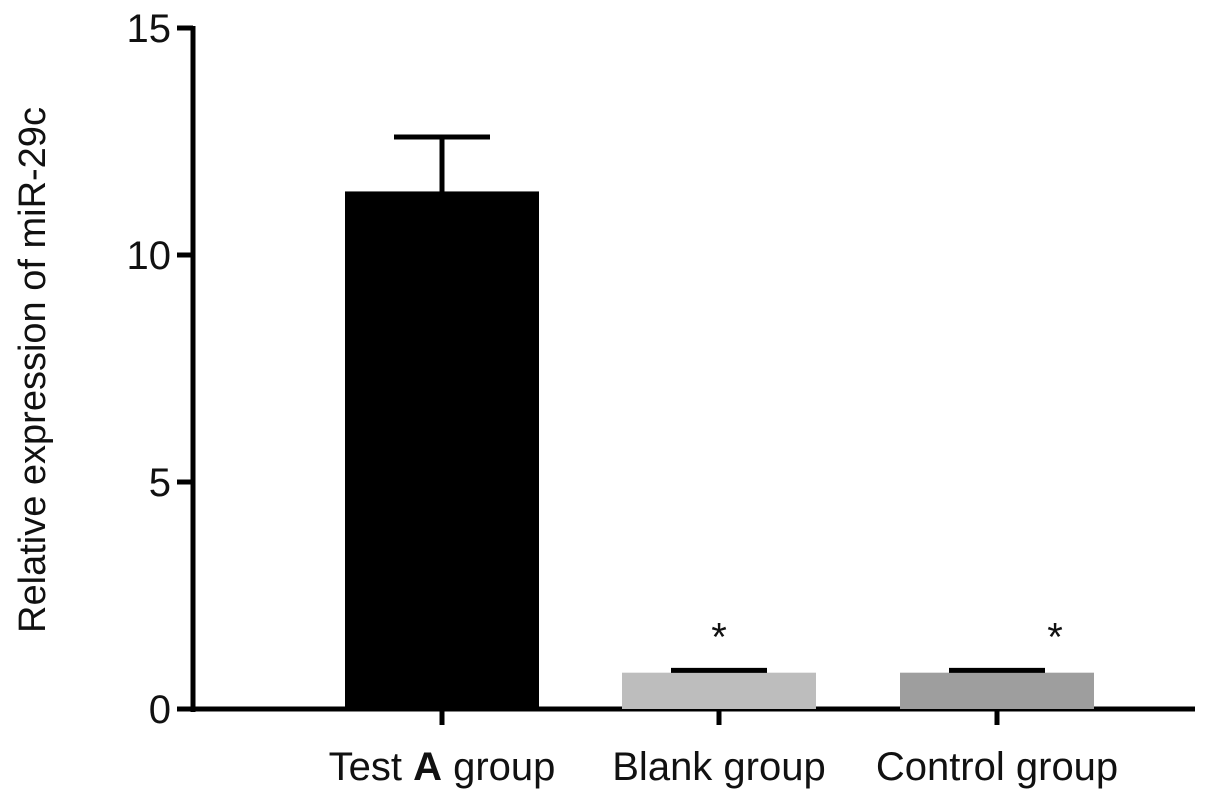 Image resolution: width=1205 pixels, height=802 pixels. Describe the element at coordinates (693, 715) in the screenshot. I see `x-axis` at that location.